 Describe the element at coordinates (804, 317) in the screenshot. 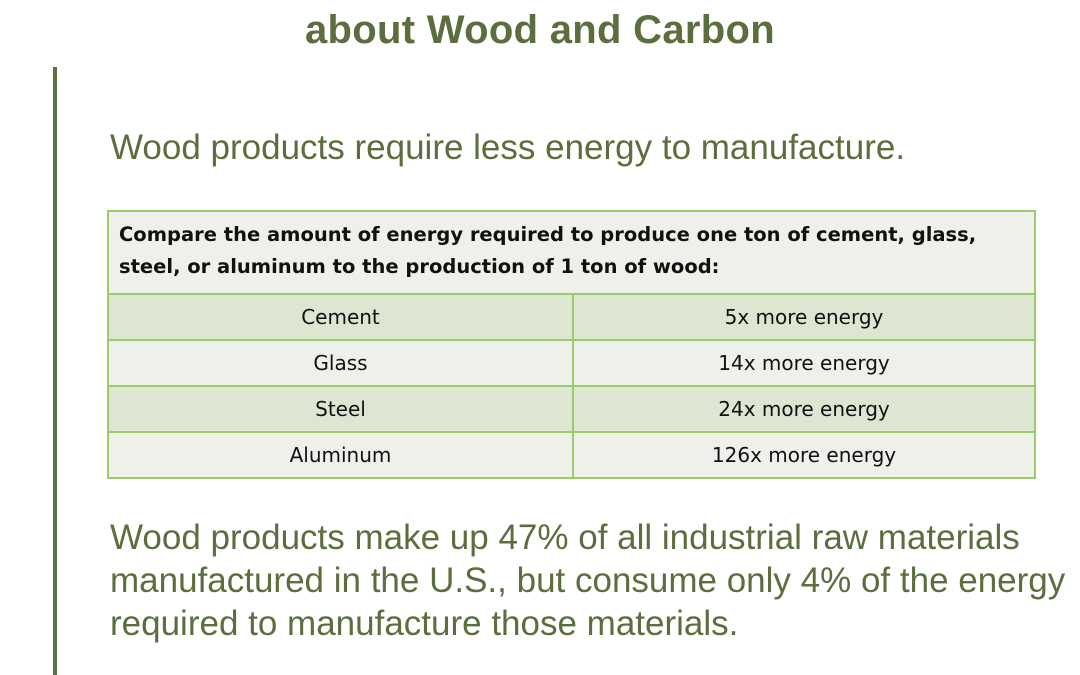

I see `energy-cell: 5x more energy` at that location.